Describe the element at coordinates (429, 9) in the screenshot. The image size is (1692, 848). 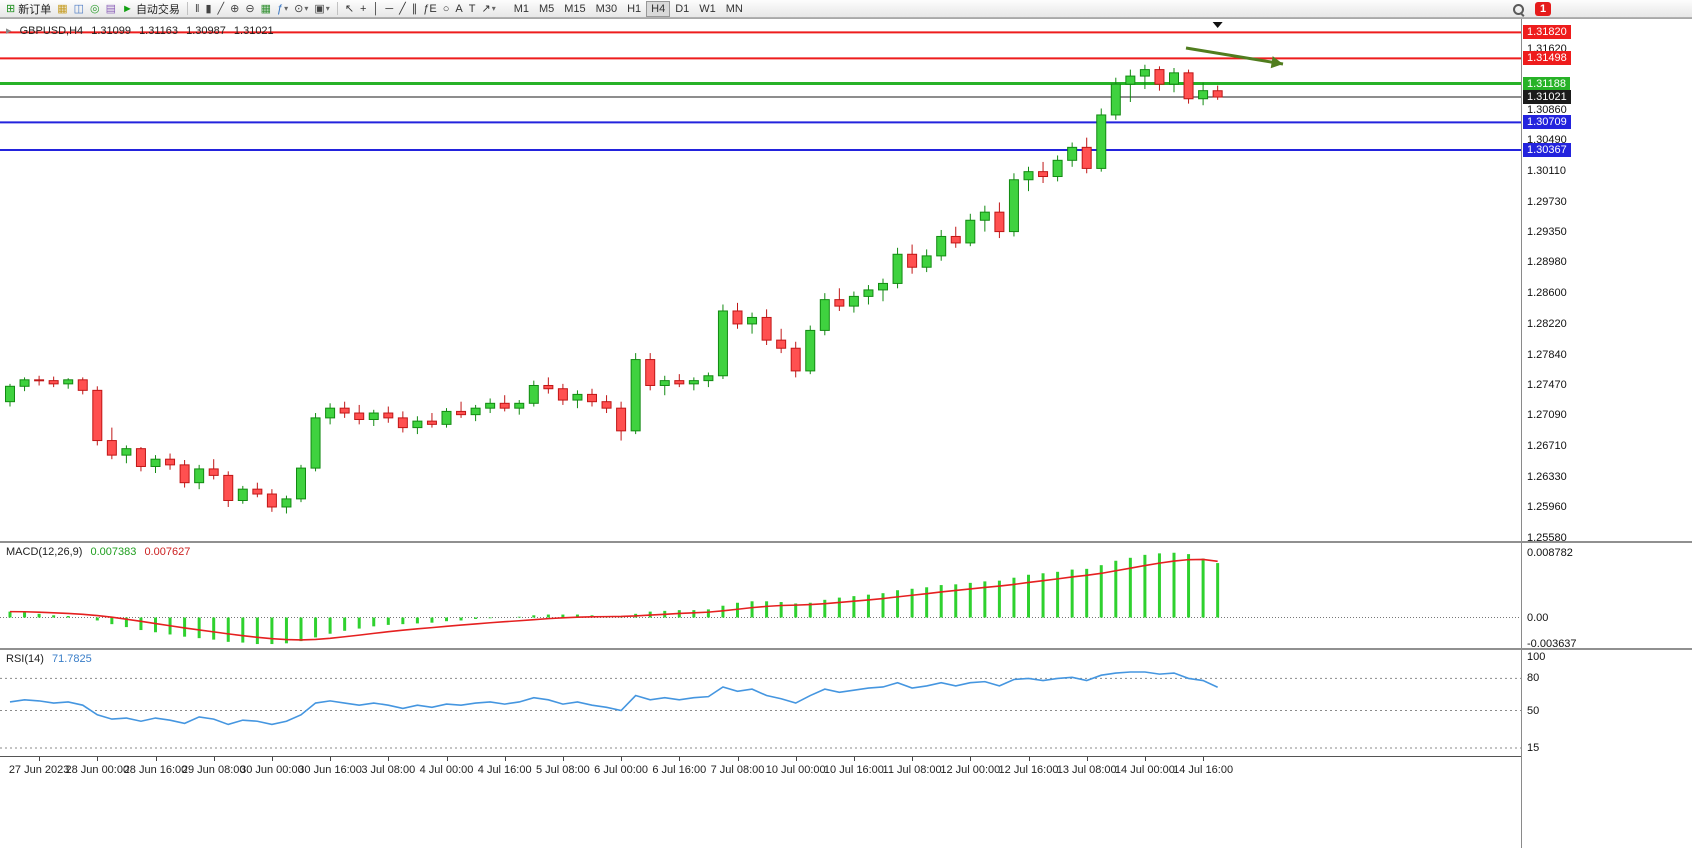
I see `fibonacci-icon: ƒE` at that location.